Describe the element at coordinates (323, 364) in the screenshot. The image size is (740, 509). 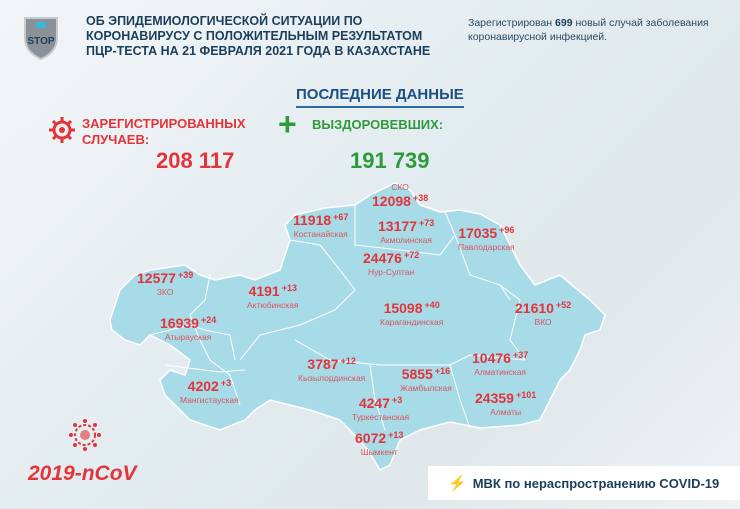
I see `region-count: 3787` at that location.